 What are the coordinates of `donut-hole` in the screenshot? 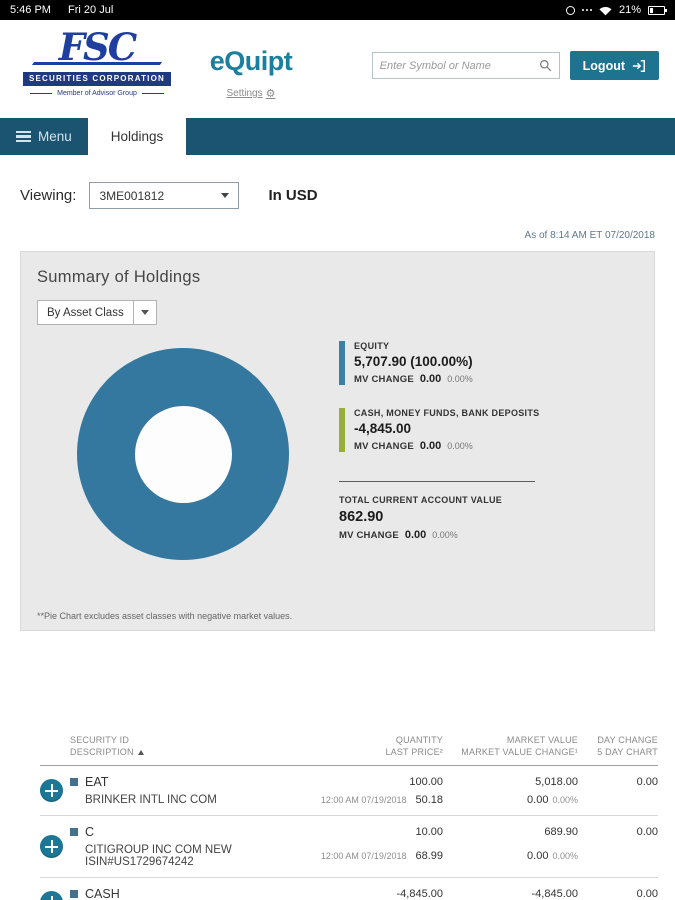 It's located at (183, 454).